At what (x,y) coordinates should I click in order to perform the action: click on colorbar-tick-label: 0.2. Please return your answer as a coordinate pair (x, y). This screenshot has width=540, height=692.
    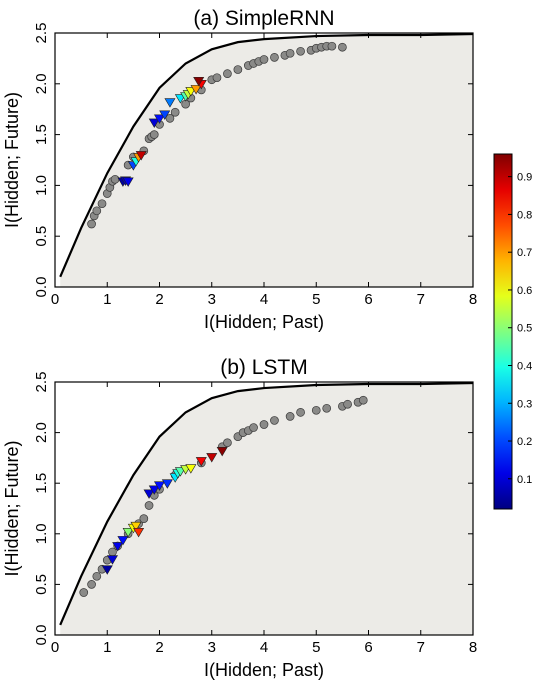
    Looking at the image, I should click on (524, 442).